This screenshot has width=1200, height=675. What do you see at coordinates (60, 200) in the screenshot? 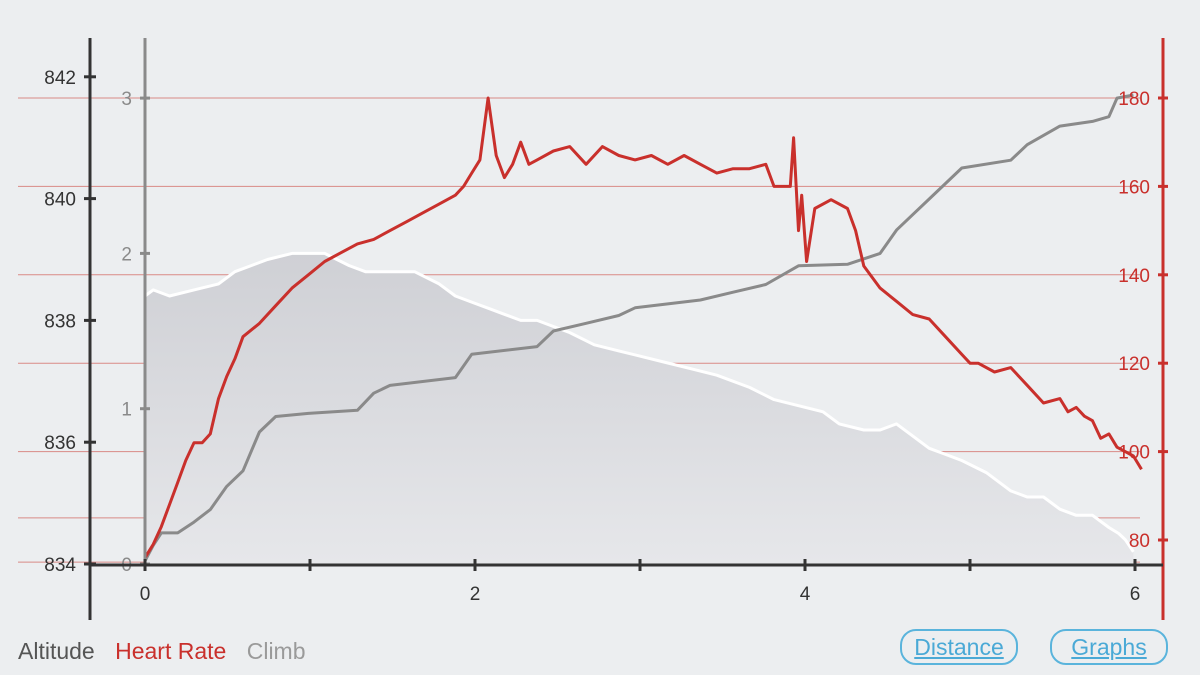
I see `altitude-tick-label: 840` at bounding box center [60, 200].